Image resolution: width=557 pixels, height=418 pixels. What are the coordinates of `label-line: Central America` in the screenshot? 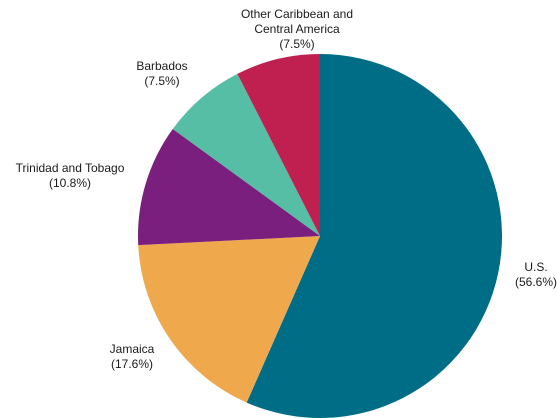 It's located at (297, 29).